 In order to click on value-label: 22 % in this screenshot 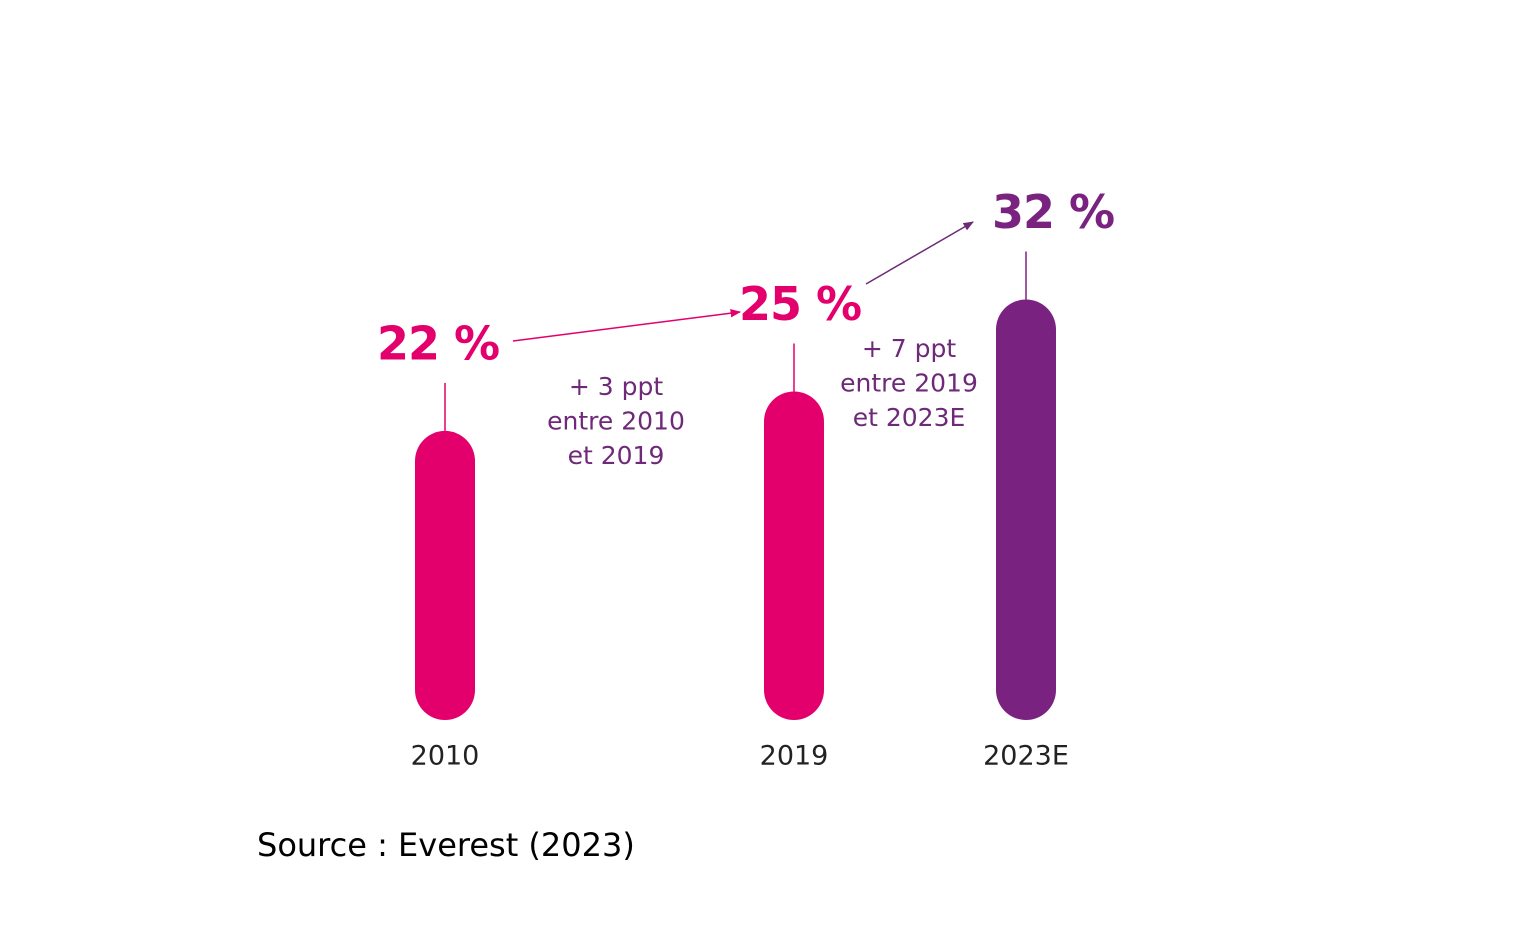, I will do `click(438, 343)`.